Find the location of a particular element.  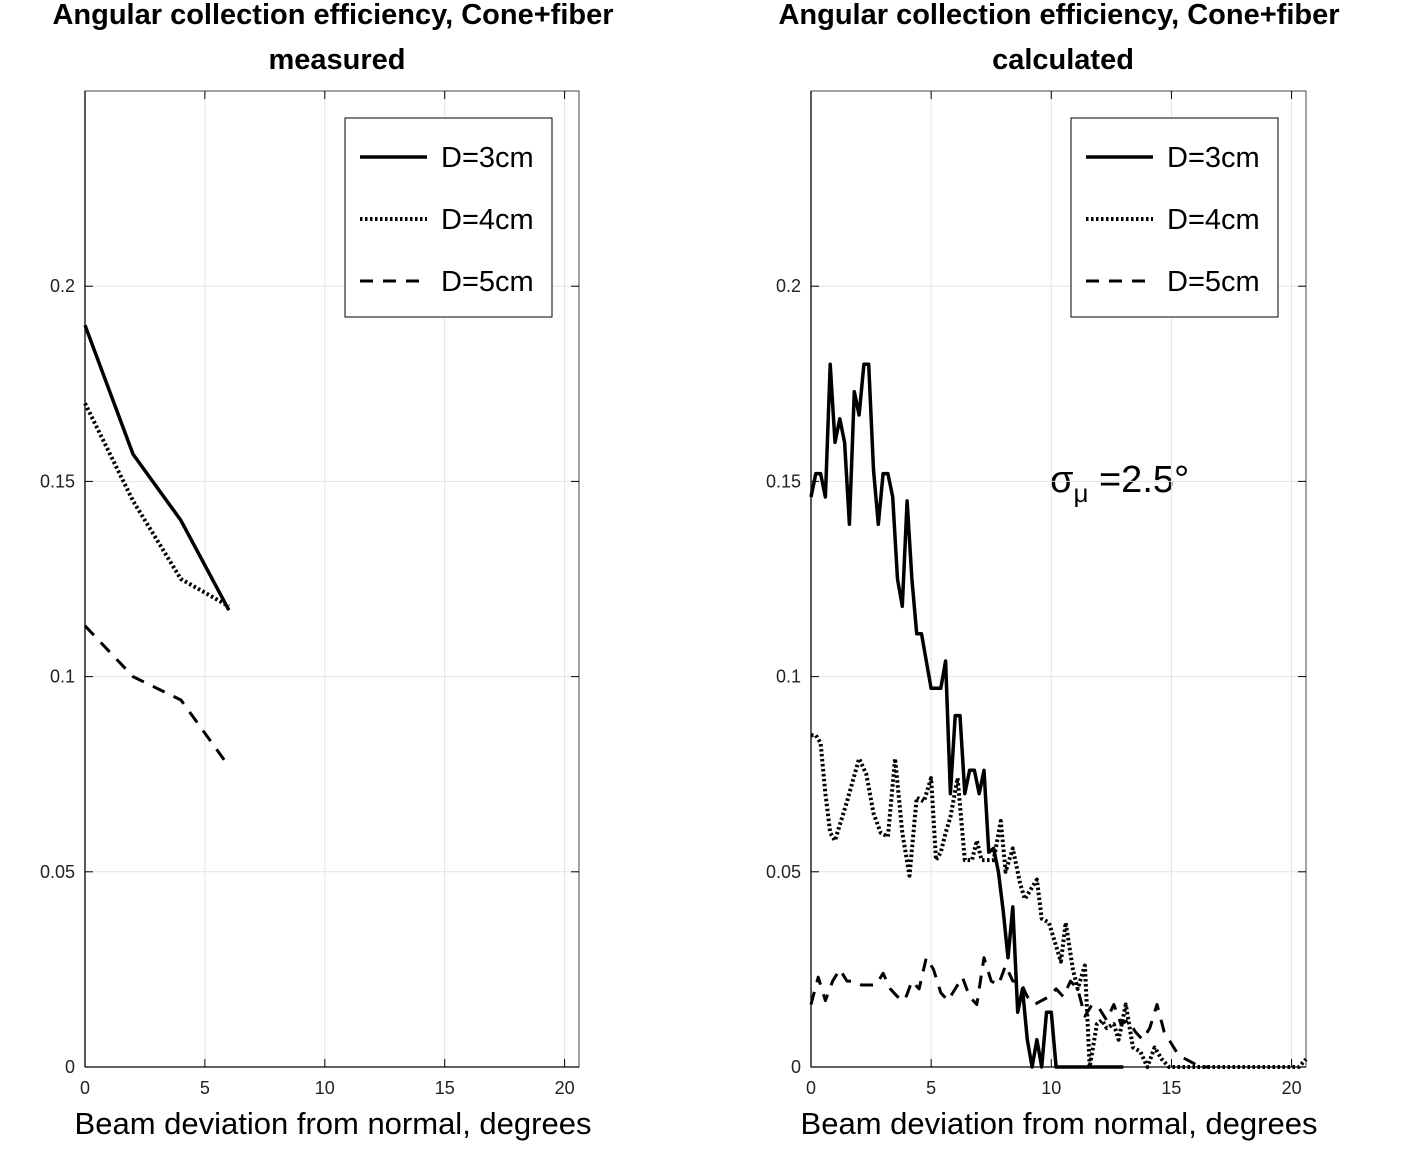

sigma-symbol: σ is located at coordinates (1061, 480).